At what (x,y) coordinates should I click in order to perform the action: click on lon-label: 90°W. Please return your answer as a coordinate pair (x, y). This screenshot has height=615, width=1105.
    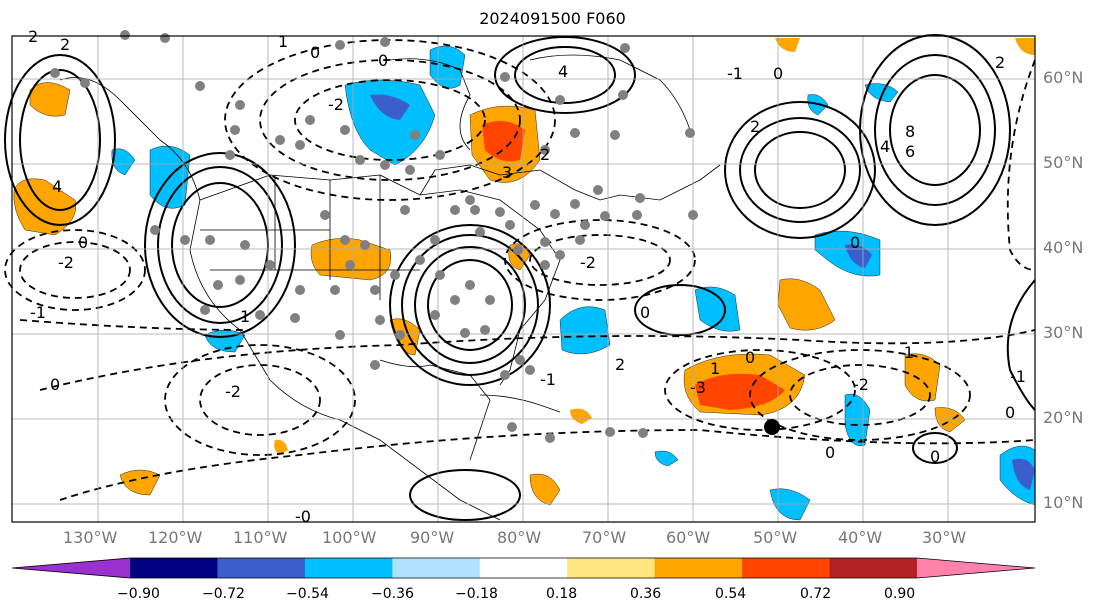
    Looking at the image, I should click on (432, 537).